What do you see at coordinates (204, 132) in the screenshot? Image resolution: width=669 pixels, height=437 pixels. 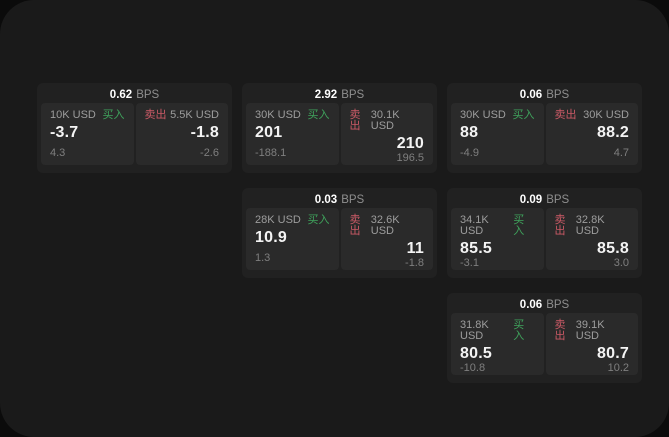 I see `sell-price: -1.8` at bounding box center [204, 132].